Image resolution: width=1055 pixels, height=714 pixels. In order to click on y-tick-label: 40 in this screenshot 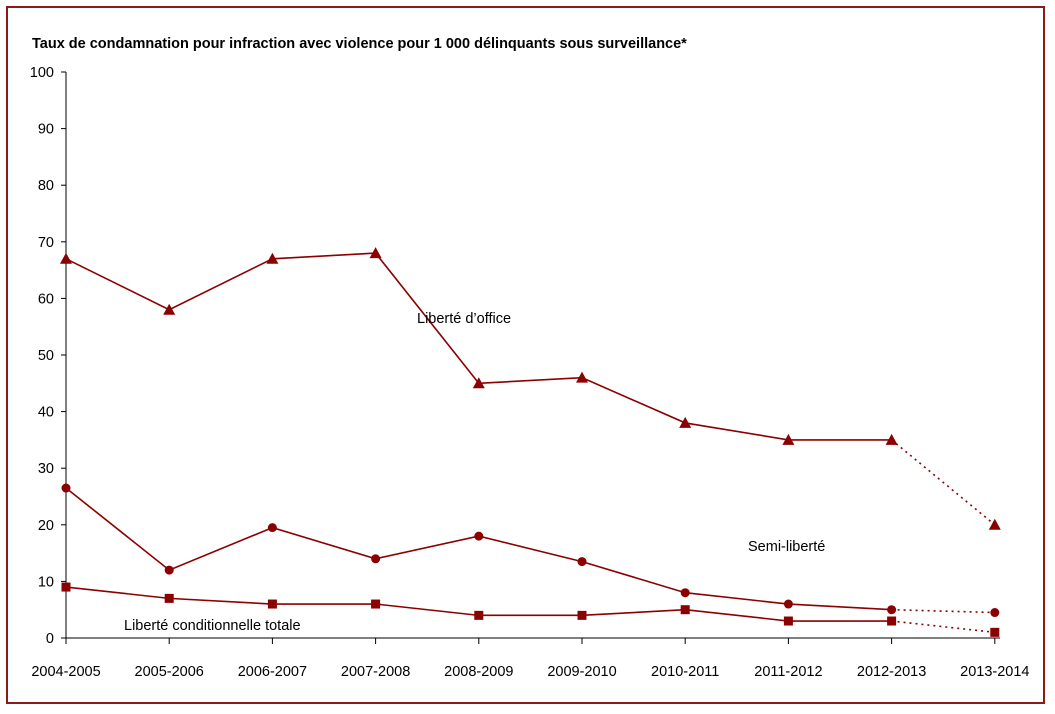, I will do `click(46, 413)`.